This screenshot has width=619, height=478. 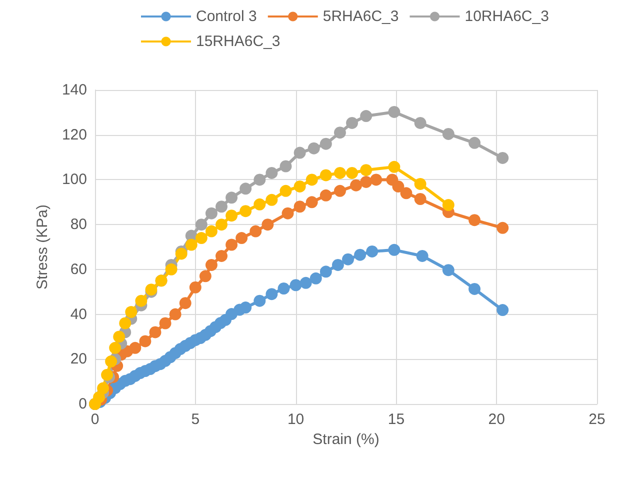 I want to click on x-tick-label: 5, so click(x=195, y=419).